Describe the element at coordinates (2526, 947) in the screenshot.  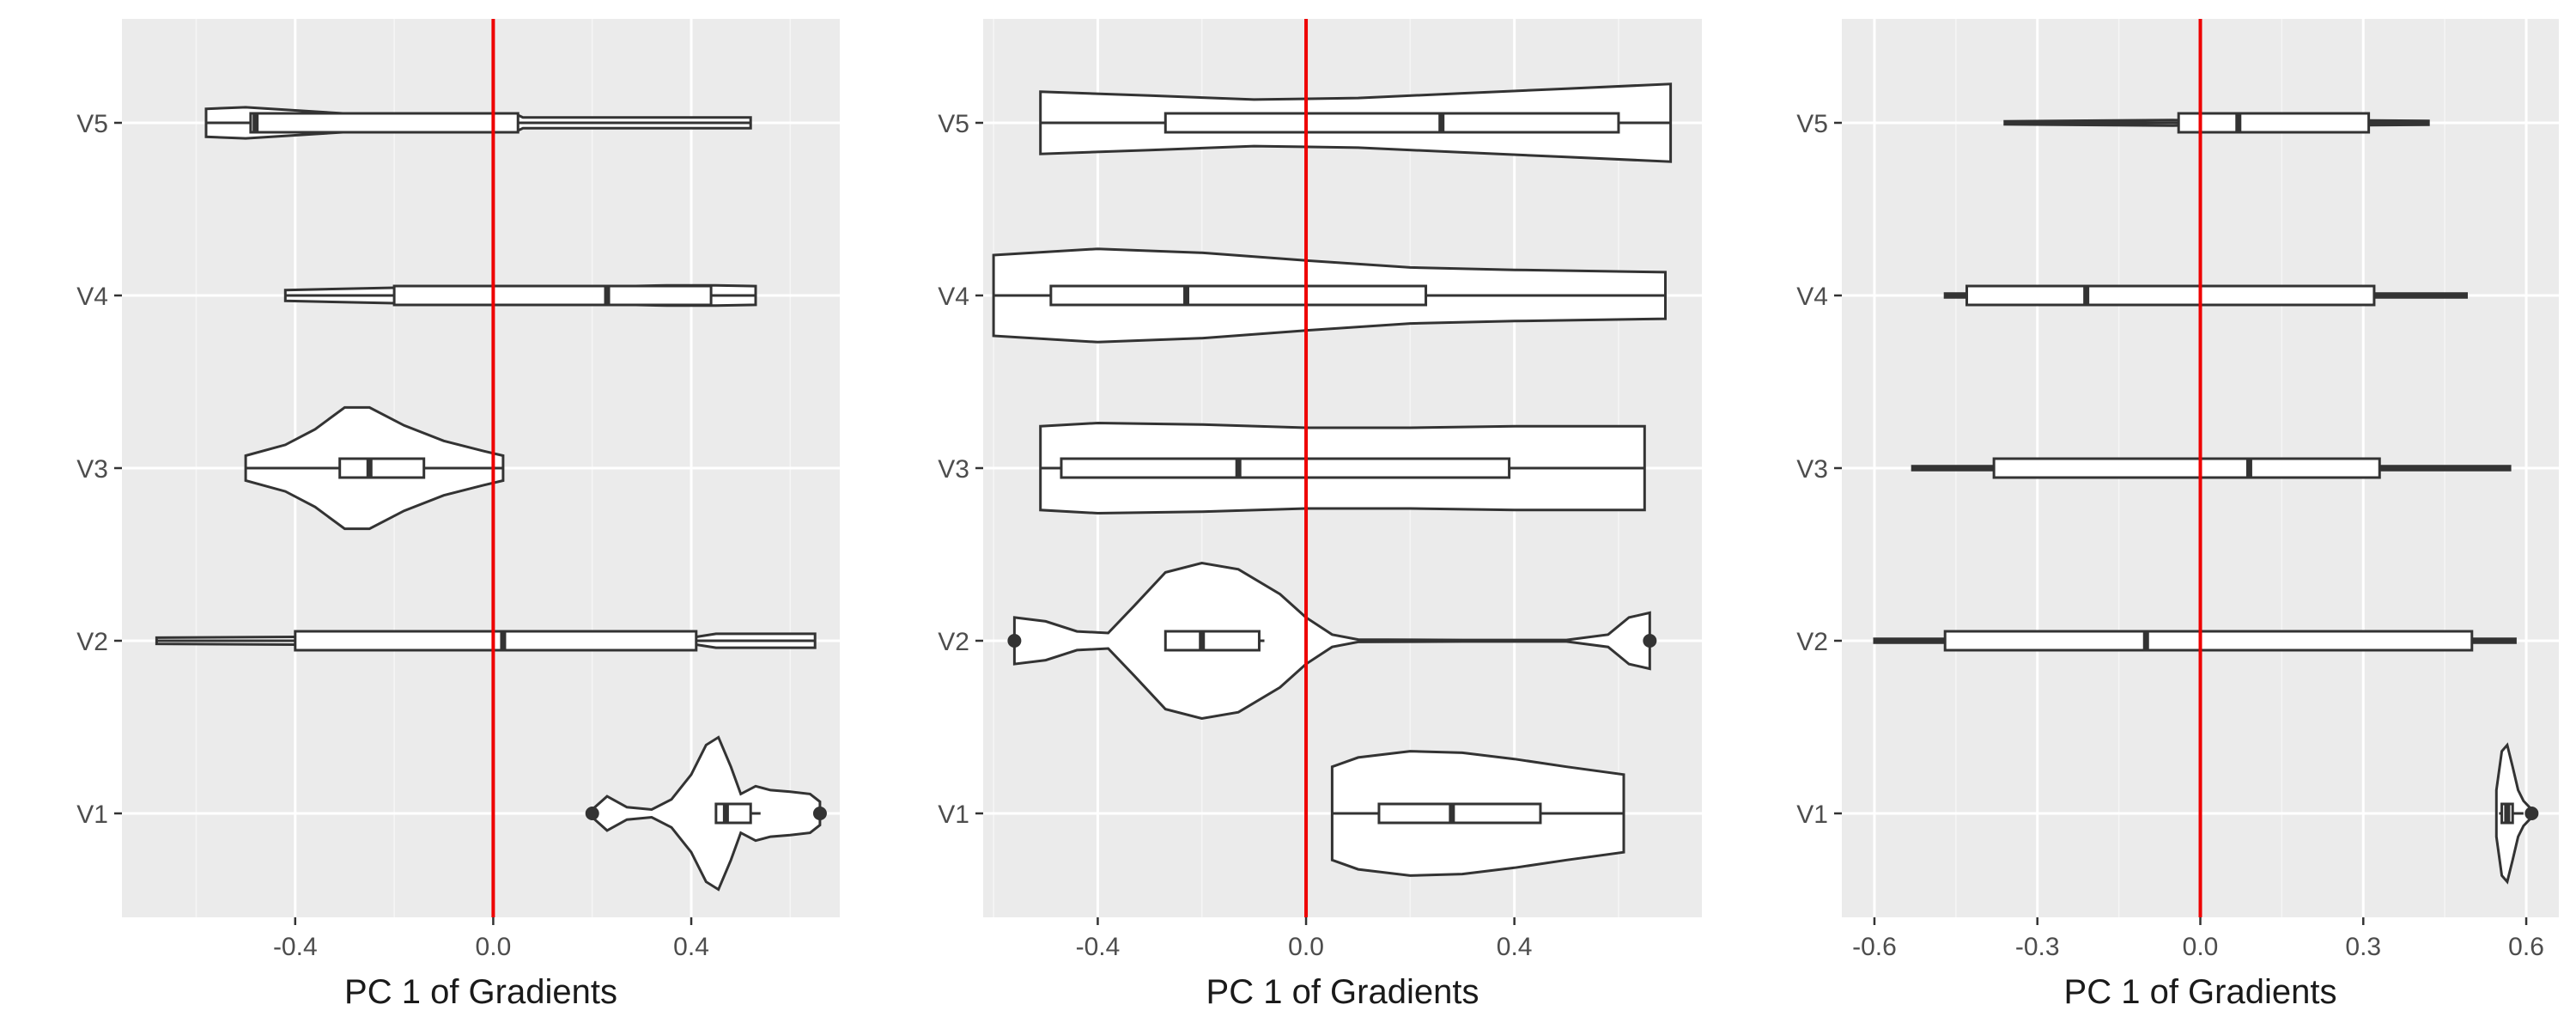
I see `x-tick-label: 0.6` at that location.